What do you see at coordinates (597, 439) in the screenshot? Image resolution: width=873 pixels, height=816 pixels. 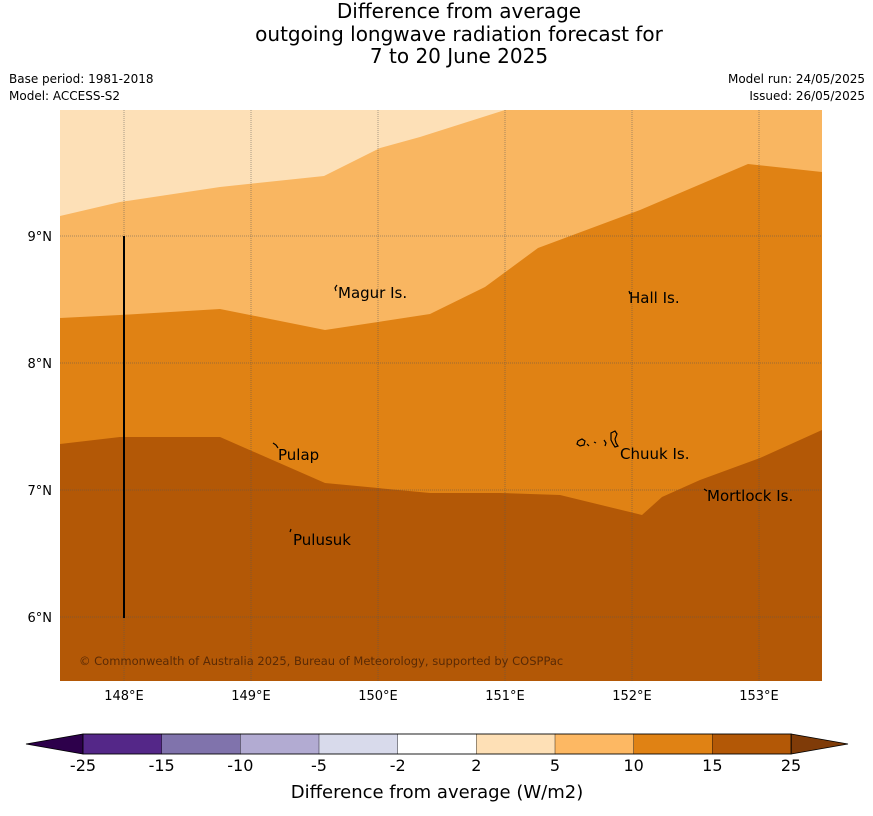 I see `chuuk-island-icon` at bounding box center [597, 439].